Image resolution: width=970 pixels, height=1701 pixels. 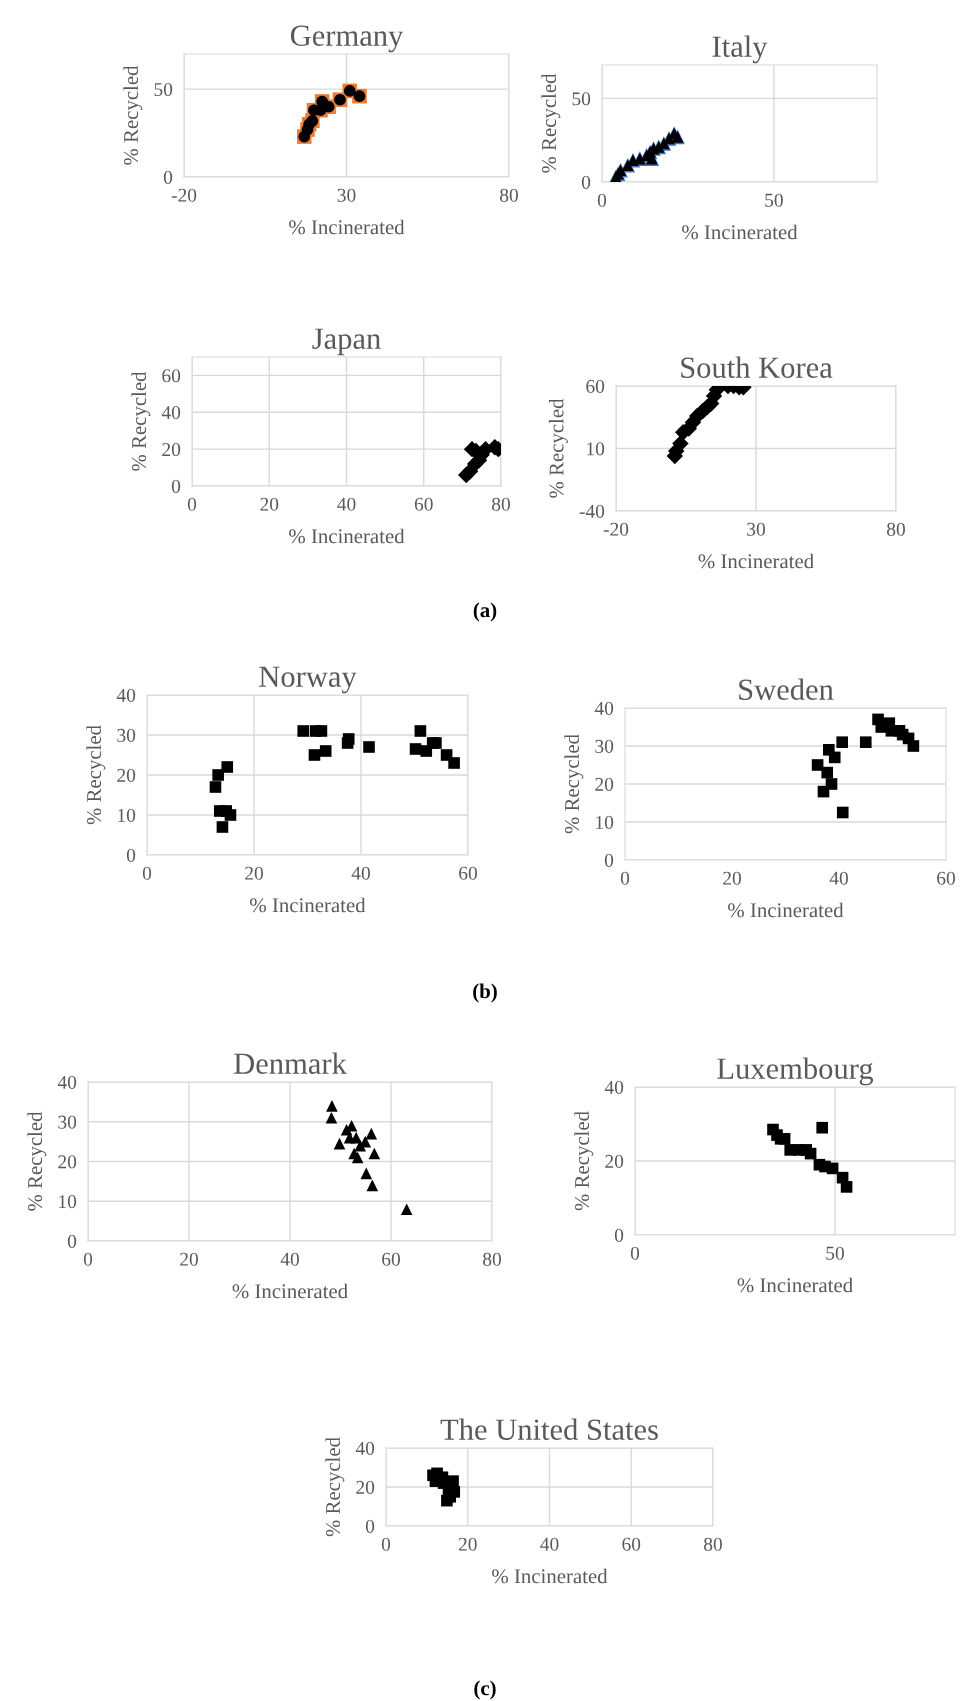 I want to click on chart-title: South Korea, so click(x=757, y=367).